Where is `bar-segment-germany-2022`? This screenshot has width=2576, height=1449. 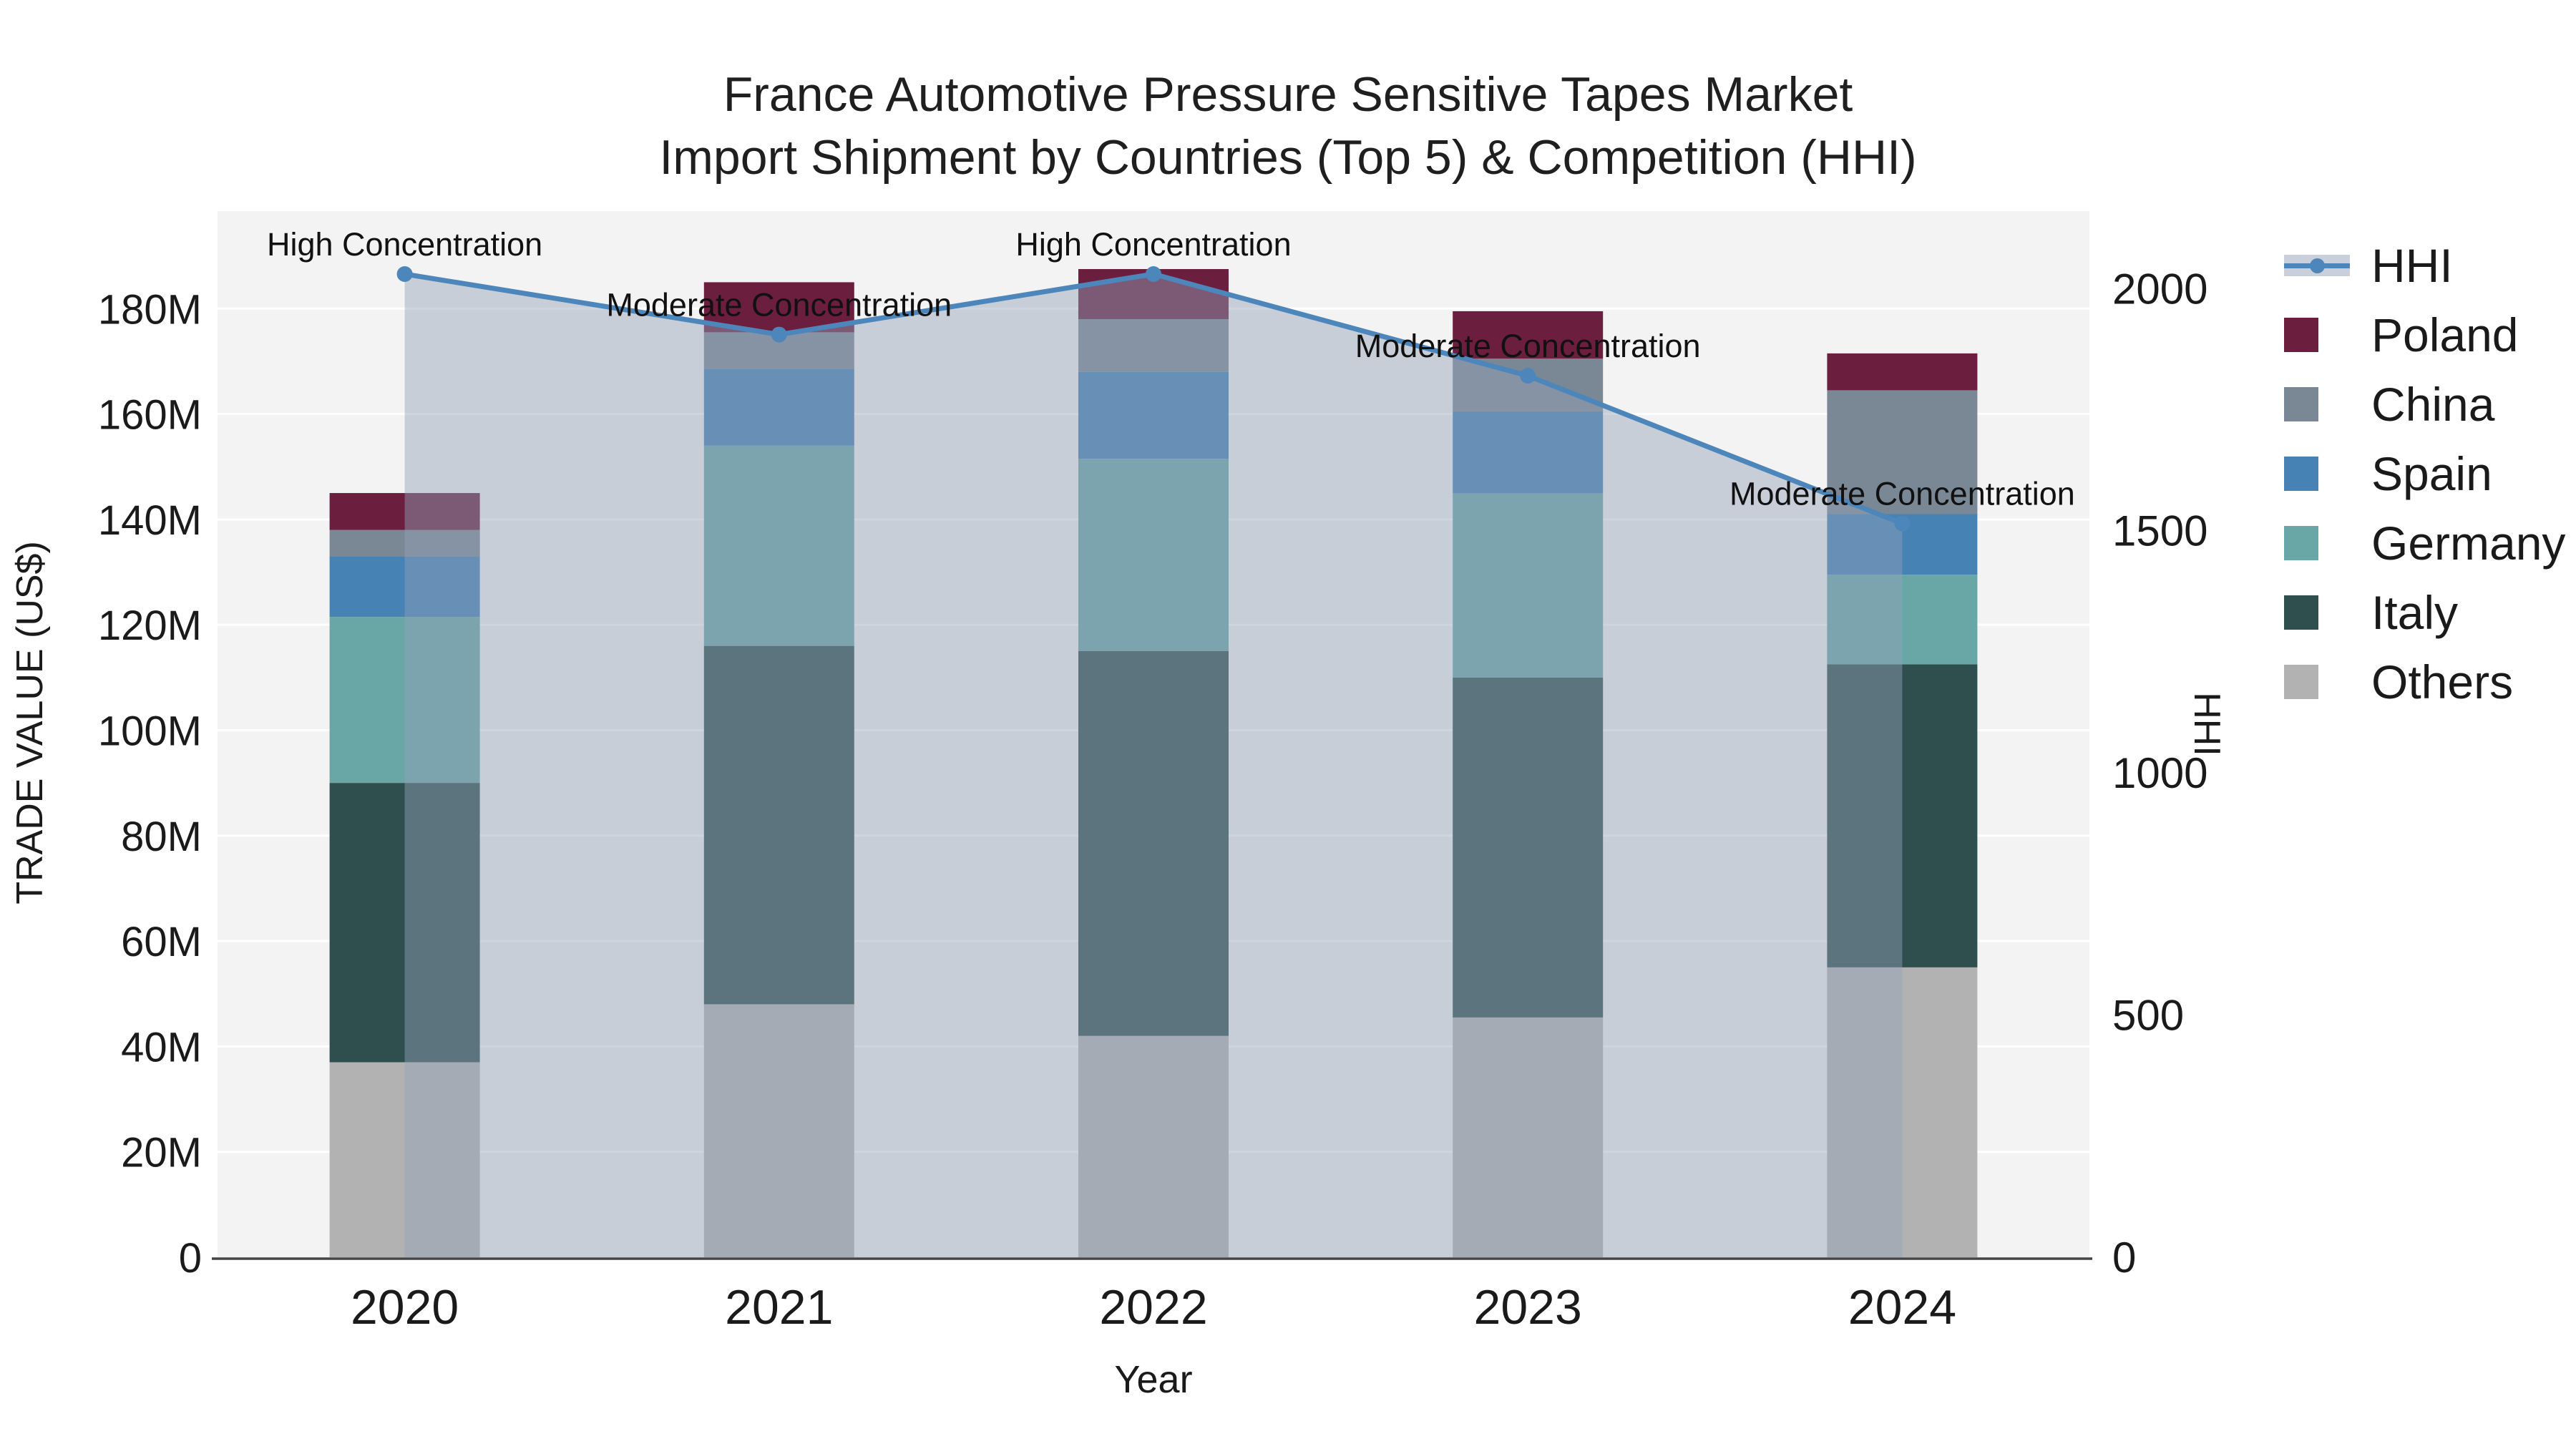 bar-segment-germany-2022 is located at coordinates (1153, 555).